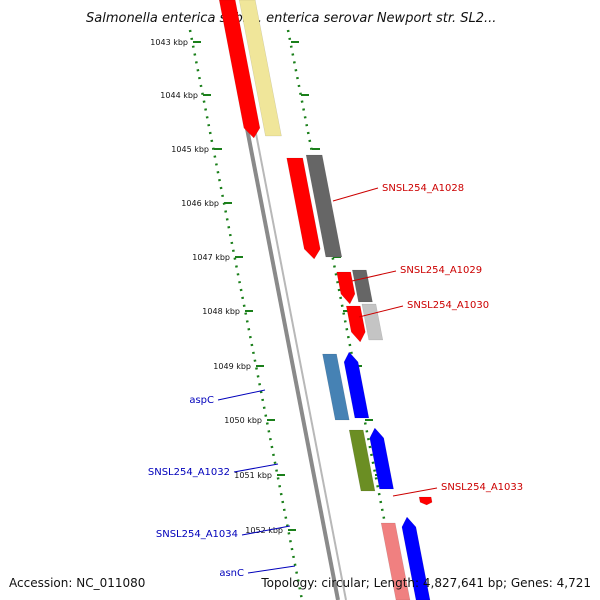 This screenshot has height=600, width=600. Describe the element at coordinates (211, 257) in the screenshot. I see `tick-label: 1047 kbp` at that location.